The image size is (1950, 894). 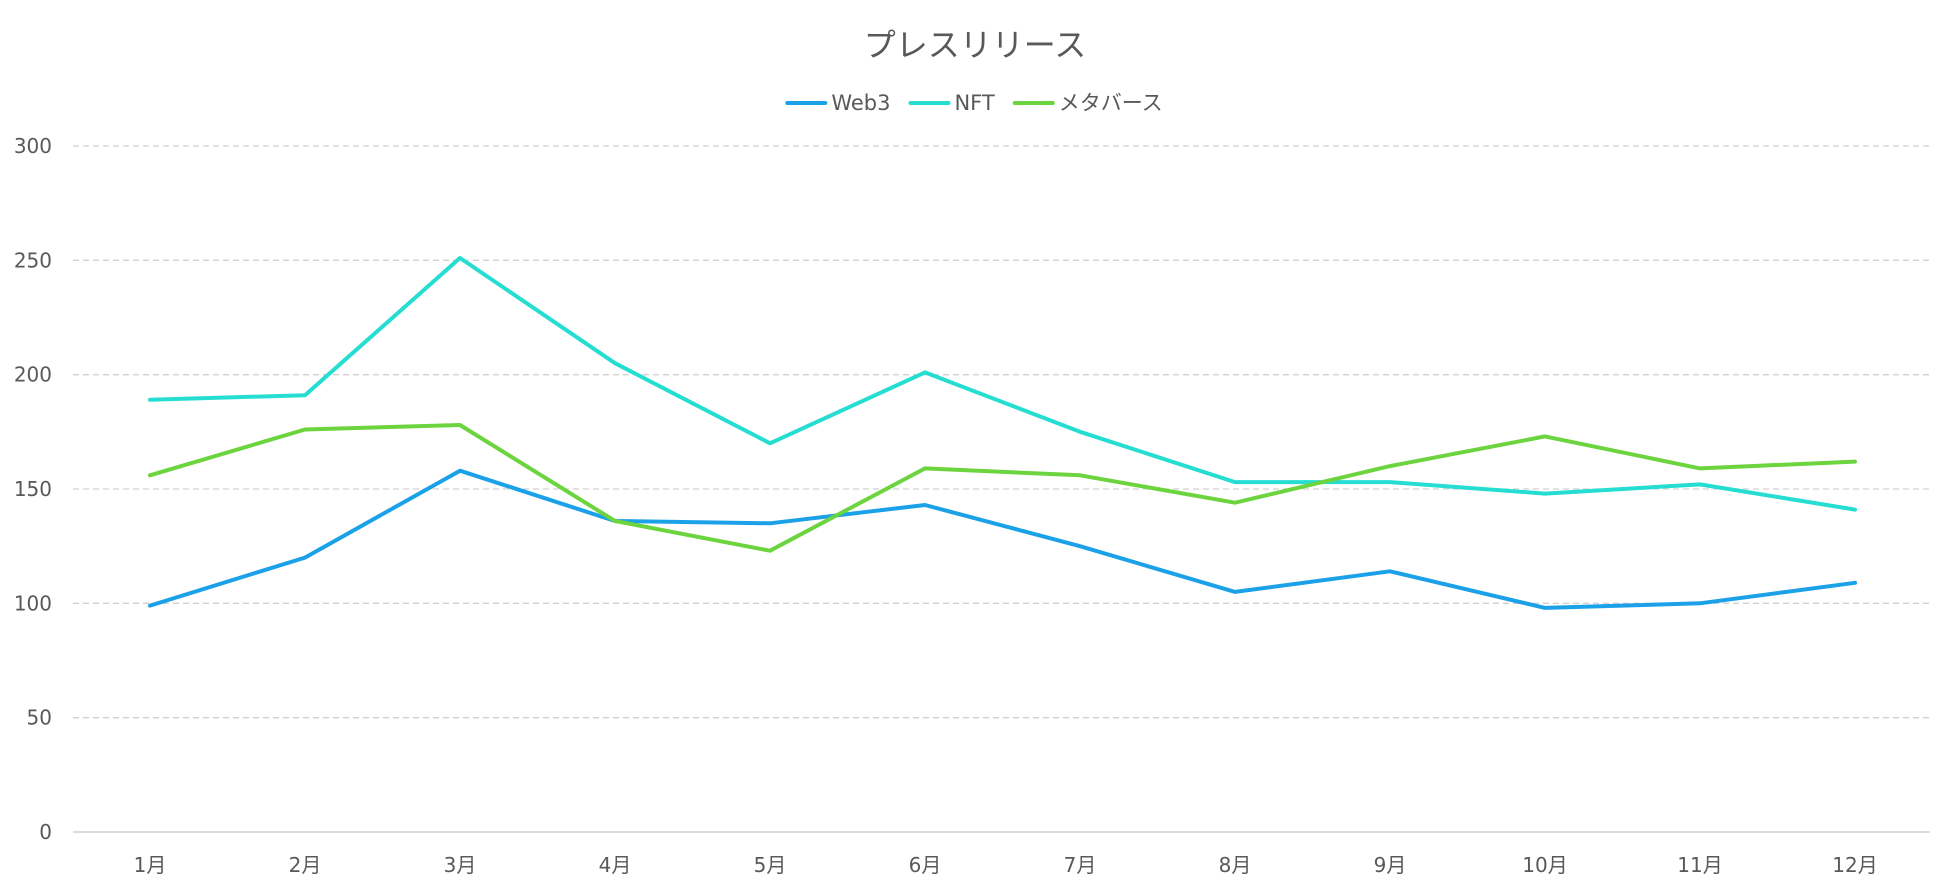 I want to click on y-tick-label: 50, so click(x=39, y=718).